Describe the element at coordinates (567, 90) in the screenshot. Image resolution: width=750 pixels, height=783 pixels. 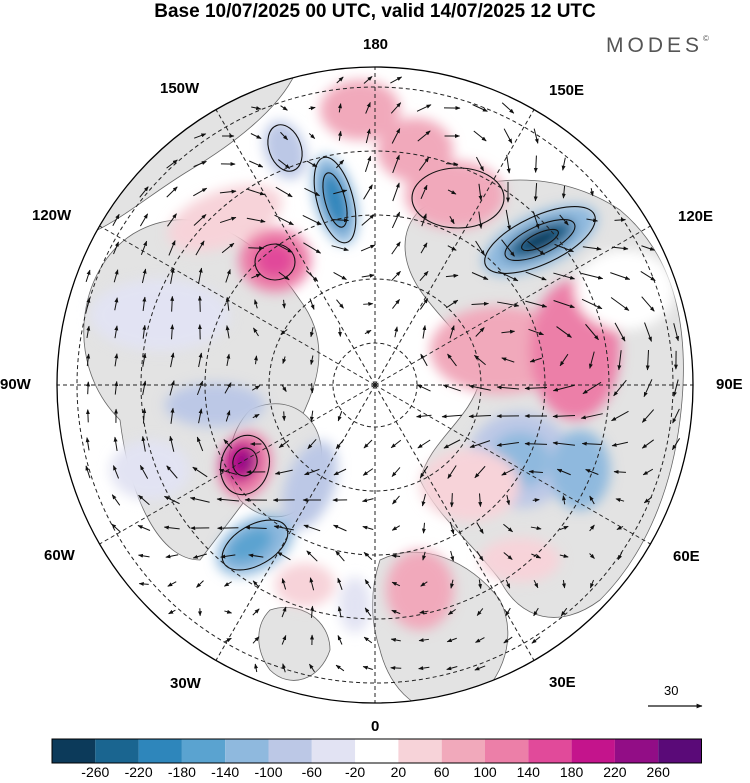
I see `lon-label-150e: 150E` at that location.